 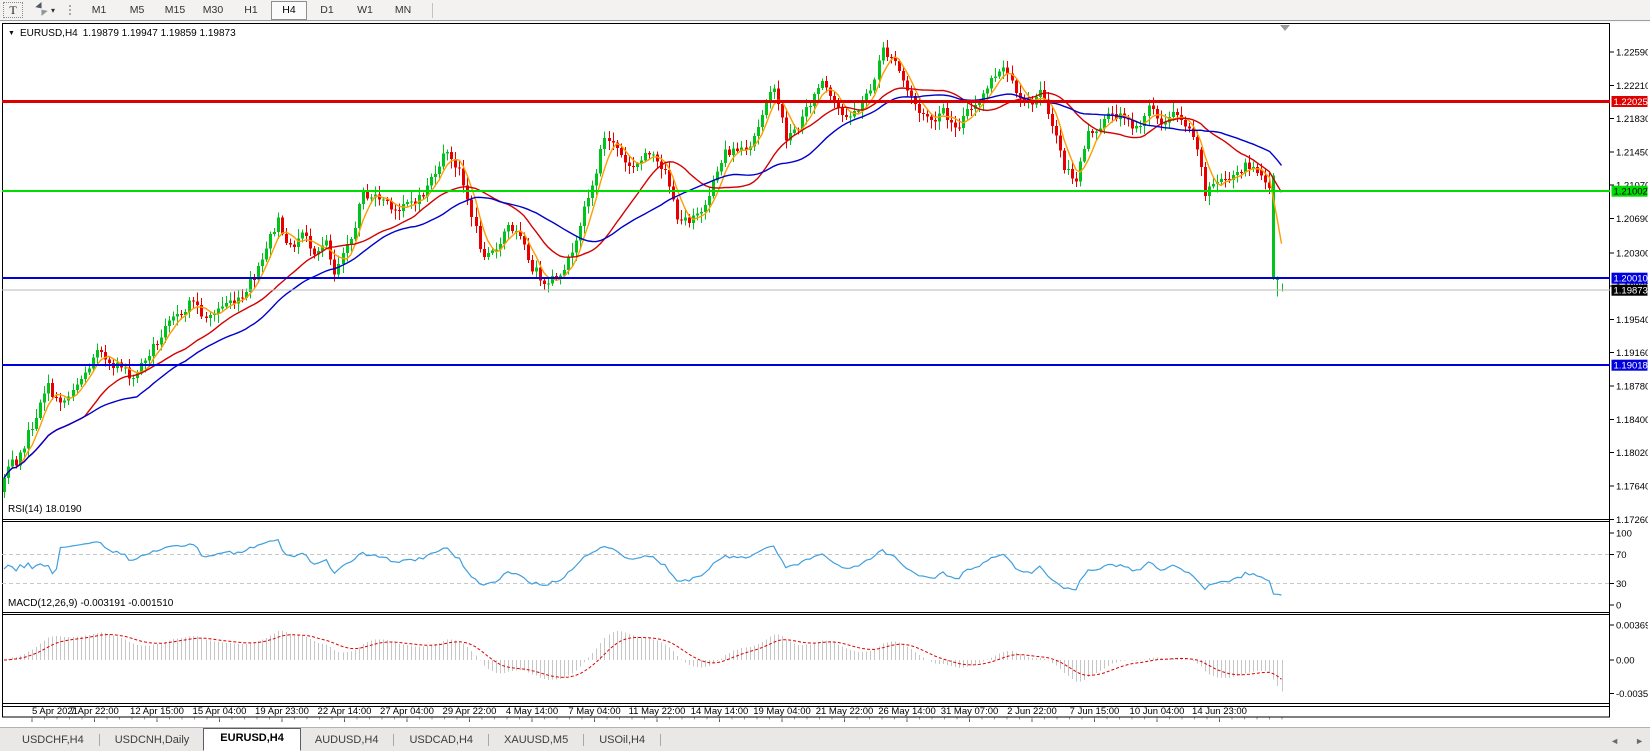 What do you see at coordinates (1632, 520) in the screenshot?
I see `price-tick-label: 1.17260` at bounding box center [1632, 520].